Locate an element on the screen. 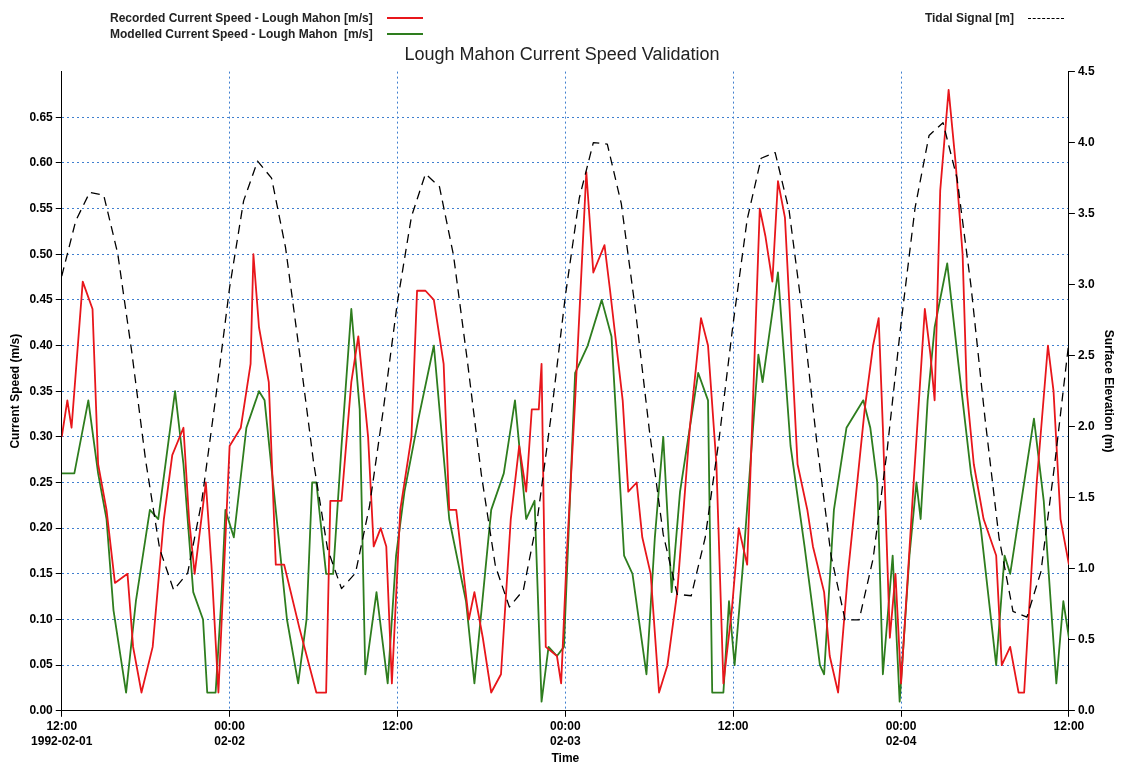 The width and height of the screenshot is (1126, 772). y2-tick-label: 3.0 is located at coordinates (1086, 283).